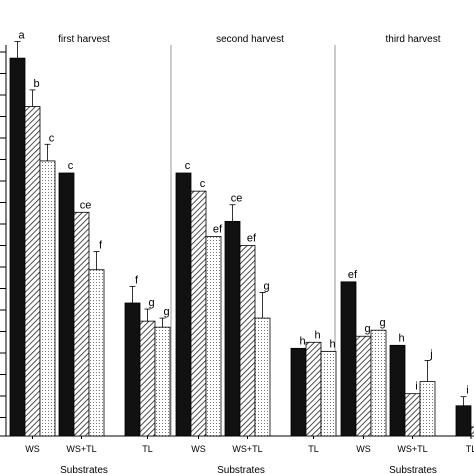 The width and height of the screenshot is (474, 474). I want to click on panel-title: first harvest, so click(84, 39).